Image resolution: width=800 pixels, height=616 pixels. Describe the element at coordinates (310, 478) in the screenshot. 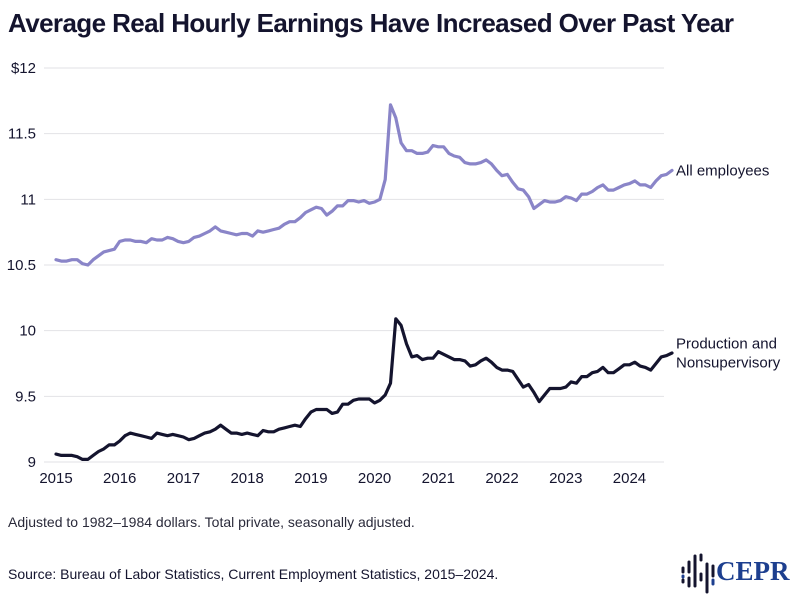

I see `x-tick-label: 2019` at that location.